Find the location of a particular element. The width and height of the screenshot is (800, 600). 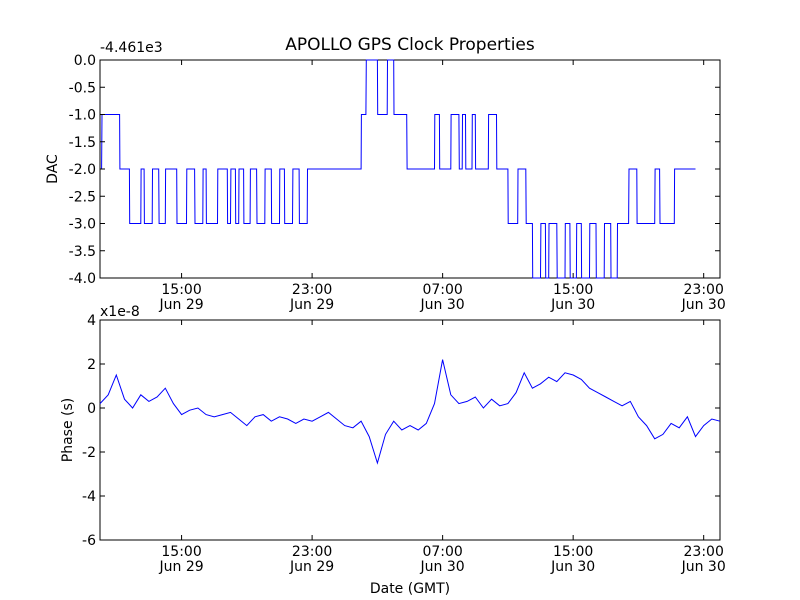

phase-y-tick-label: -6 is located at coordinates (89, 541).